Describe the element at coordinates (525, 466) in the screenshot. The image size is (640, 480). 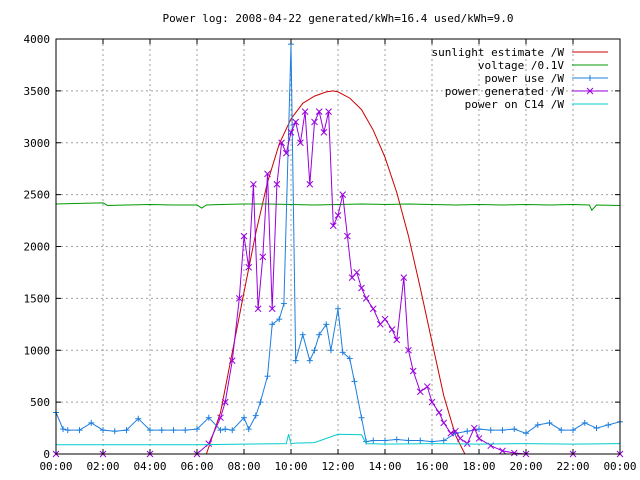
I see `x-tick-label: 20:00` at that location.